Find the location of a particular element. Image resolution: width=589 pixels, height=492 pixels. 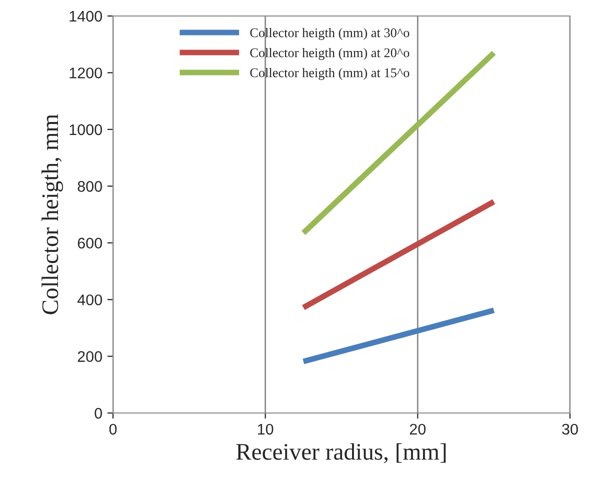

y-tick-label: 200 is located at coordinates (90, 356).